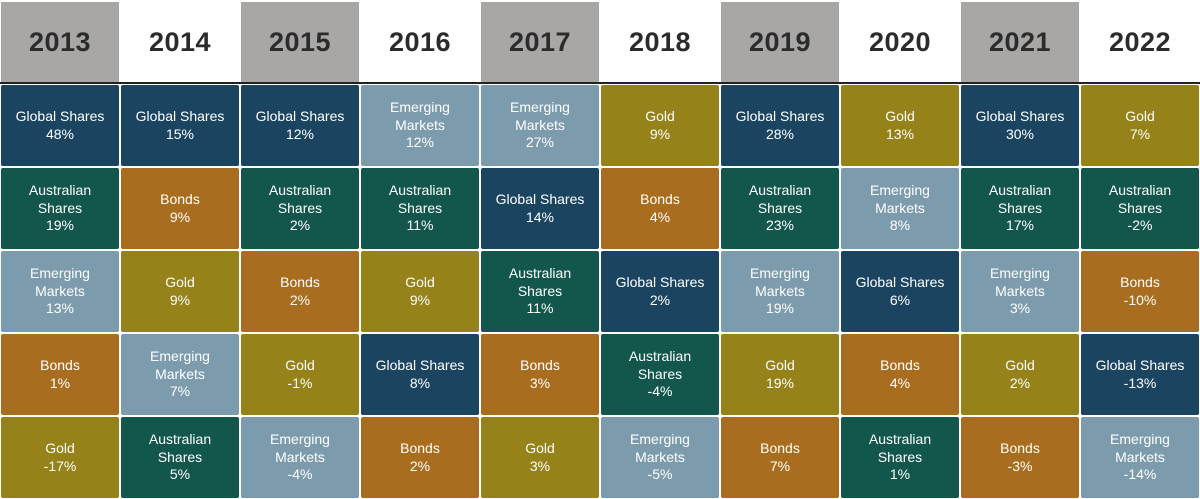 The image size is (1200, 499). Describe the element at coordinates (780, 457) in the screenshot. I see `return-cell-2019-bonds: Bonds 7%` at that location.